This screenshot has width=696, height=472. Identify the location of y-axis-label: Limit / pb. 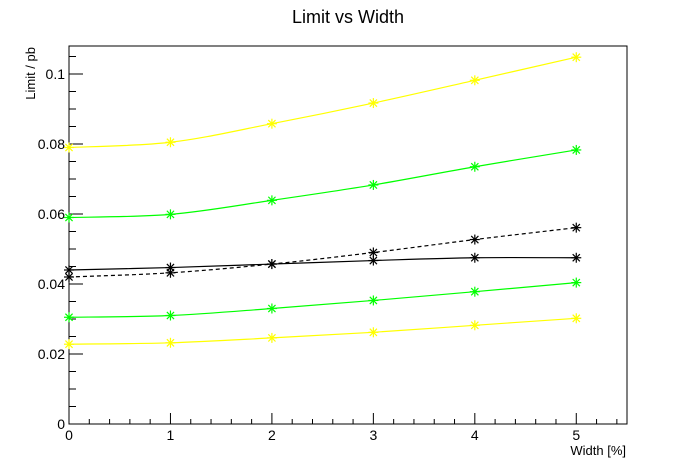
(30, 73).